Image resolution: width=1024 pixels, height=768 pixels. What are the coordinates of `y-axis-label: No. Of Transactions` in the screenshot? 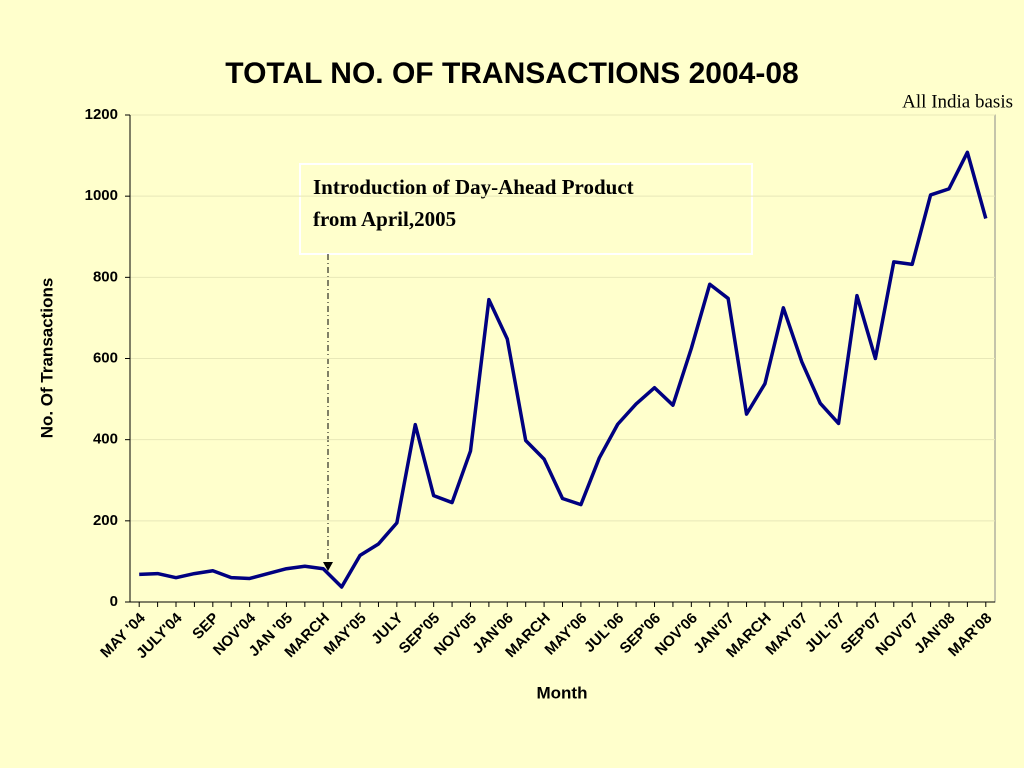 It's located at (46, 358).